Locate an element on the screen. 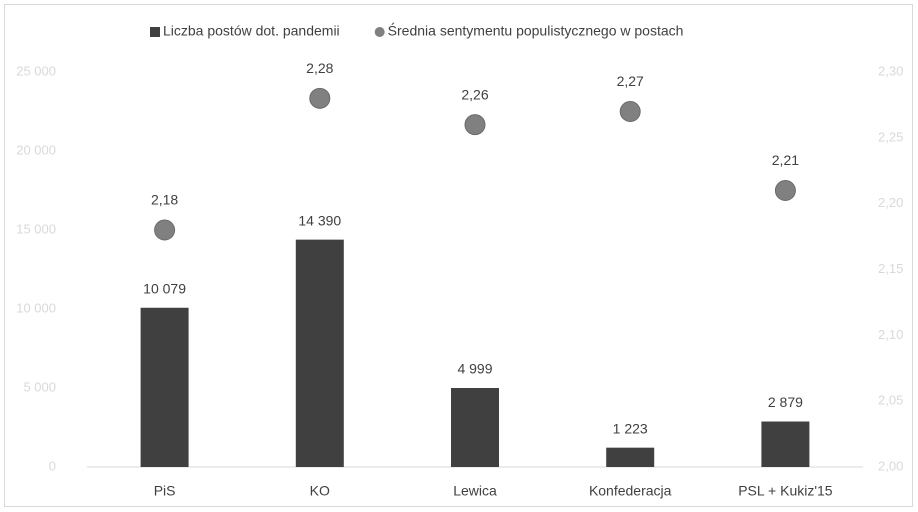 The image size is (918, 512). y2-tick-label: 2,05 is located at coordinates (890, 400).